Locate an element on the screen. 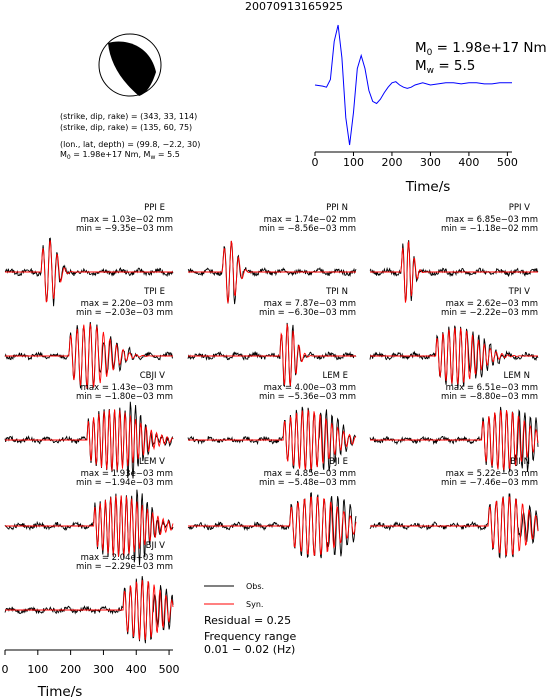 The width and height of the screenshot is (548, 700). min-amplitude-label: min = −8.56e−03 mm is located at coordinates (307, 229).